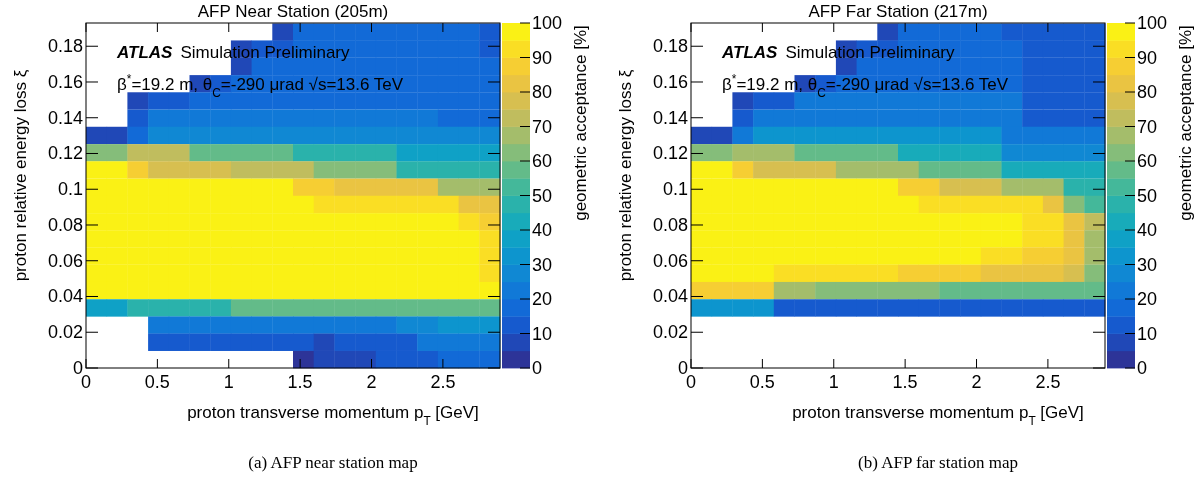 This screenshot has height=480, width=1203. Describe the element at coordinates (333, 462) in the screenshot. I see `text: (a) AFP near station map` at that location.